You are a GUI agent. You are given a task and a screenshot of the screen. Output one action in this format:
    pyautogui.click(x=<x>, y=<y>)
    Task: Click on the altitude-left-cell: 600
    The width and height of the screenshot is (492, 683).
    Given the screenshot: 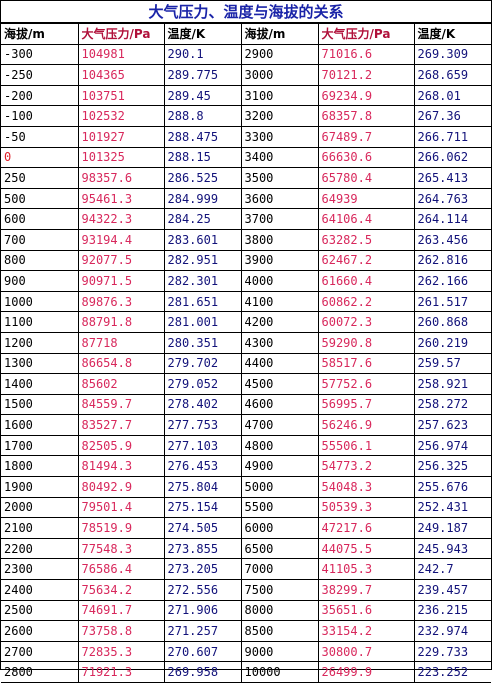 What is the action you would take?
    pyautogui.click(x=40, y=219)
    